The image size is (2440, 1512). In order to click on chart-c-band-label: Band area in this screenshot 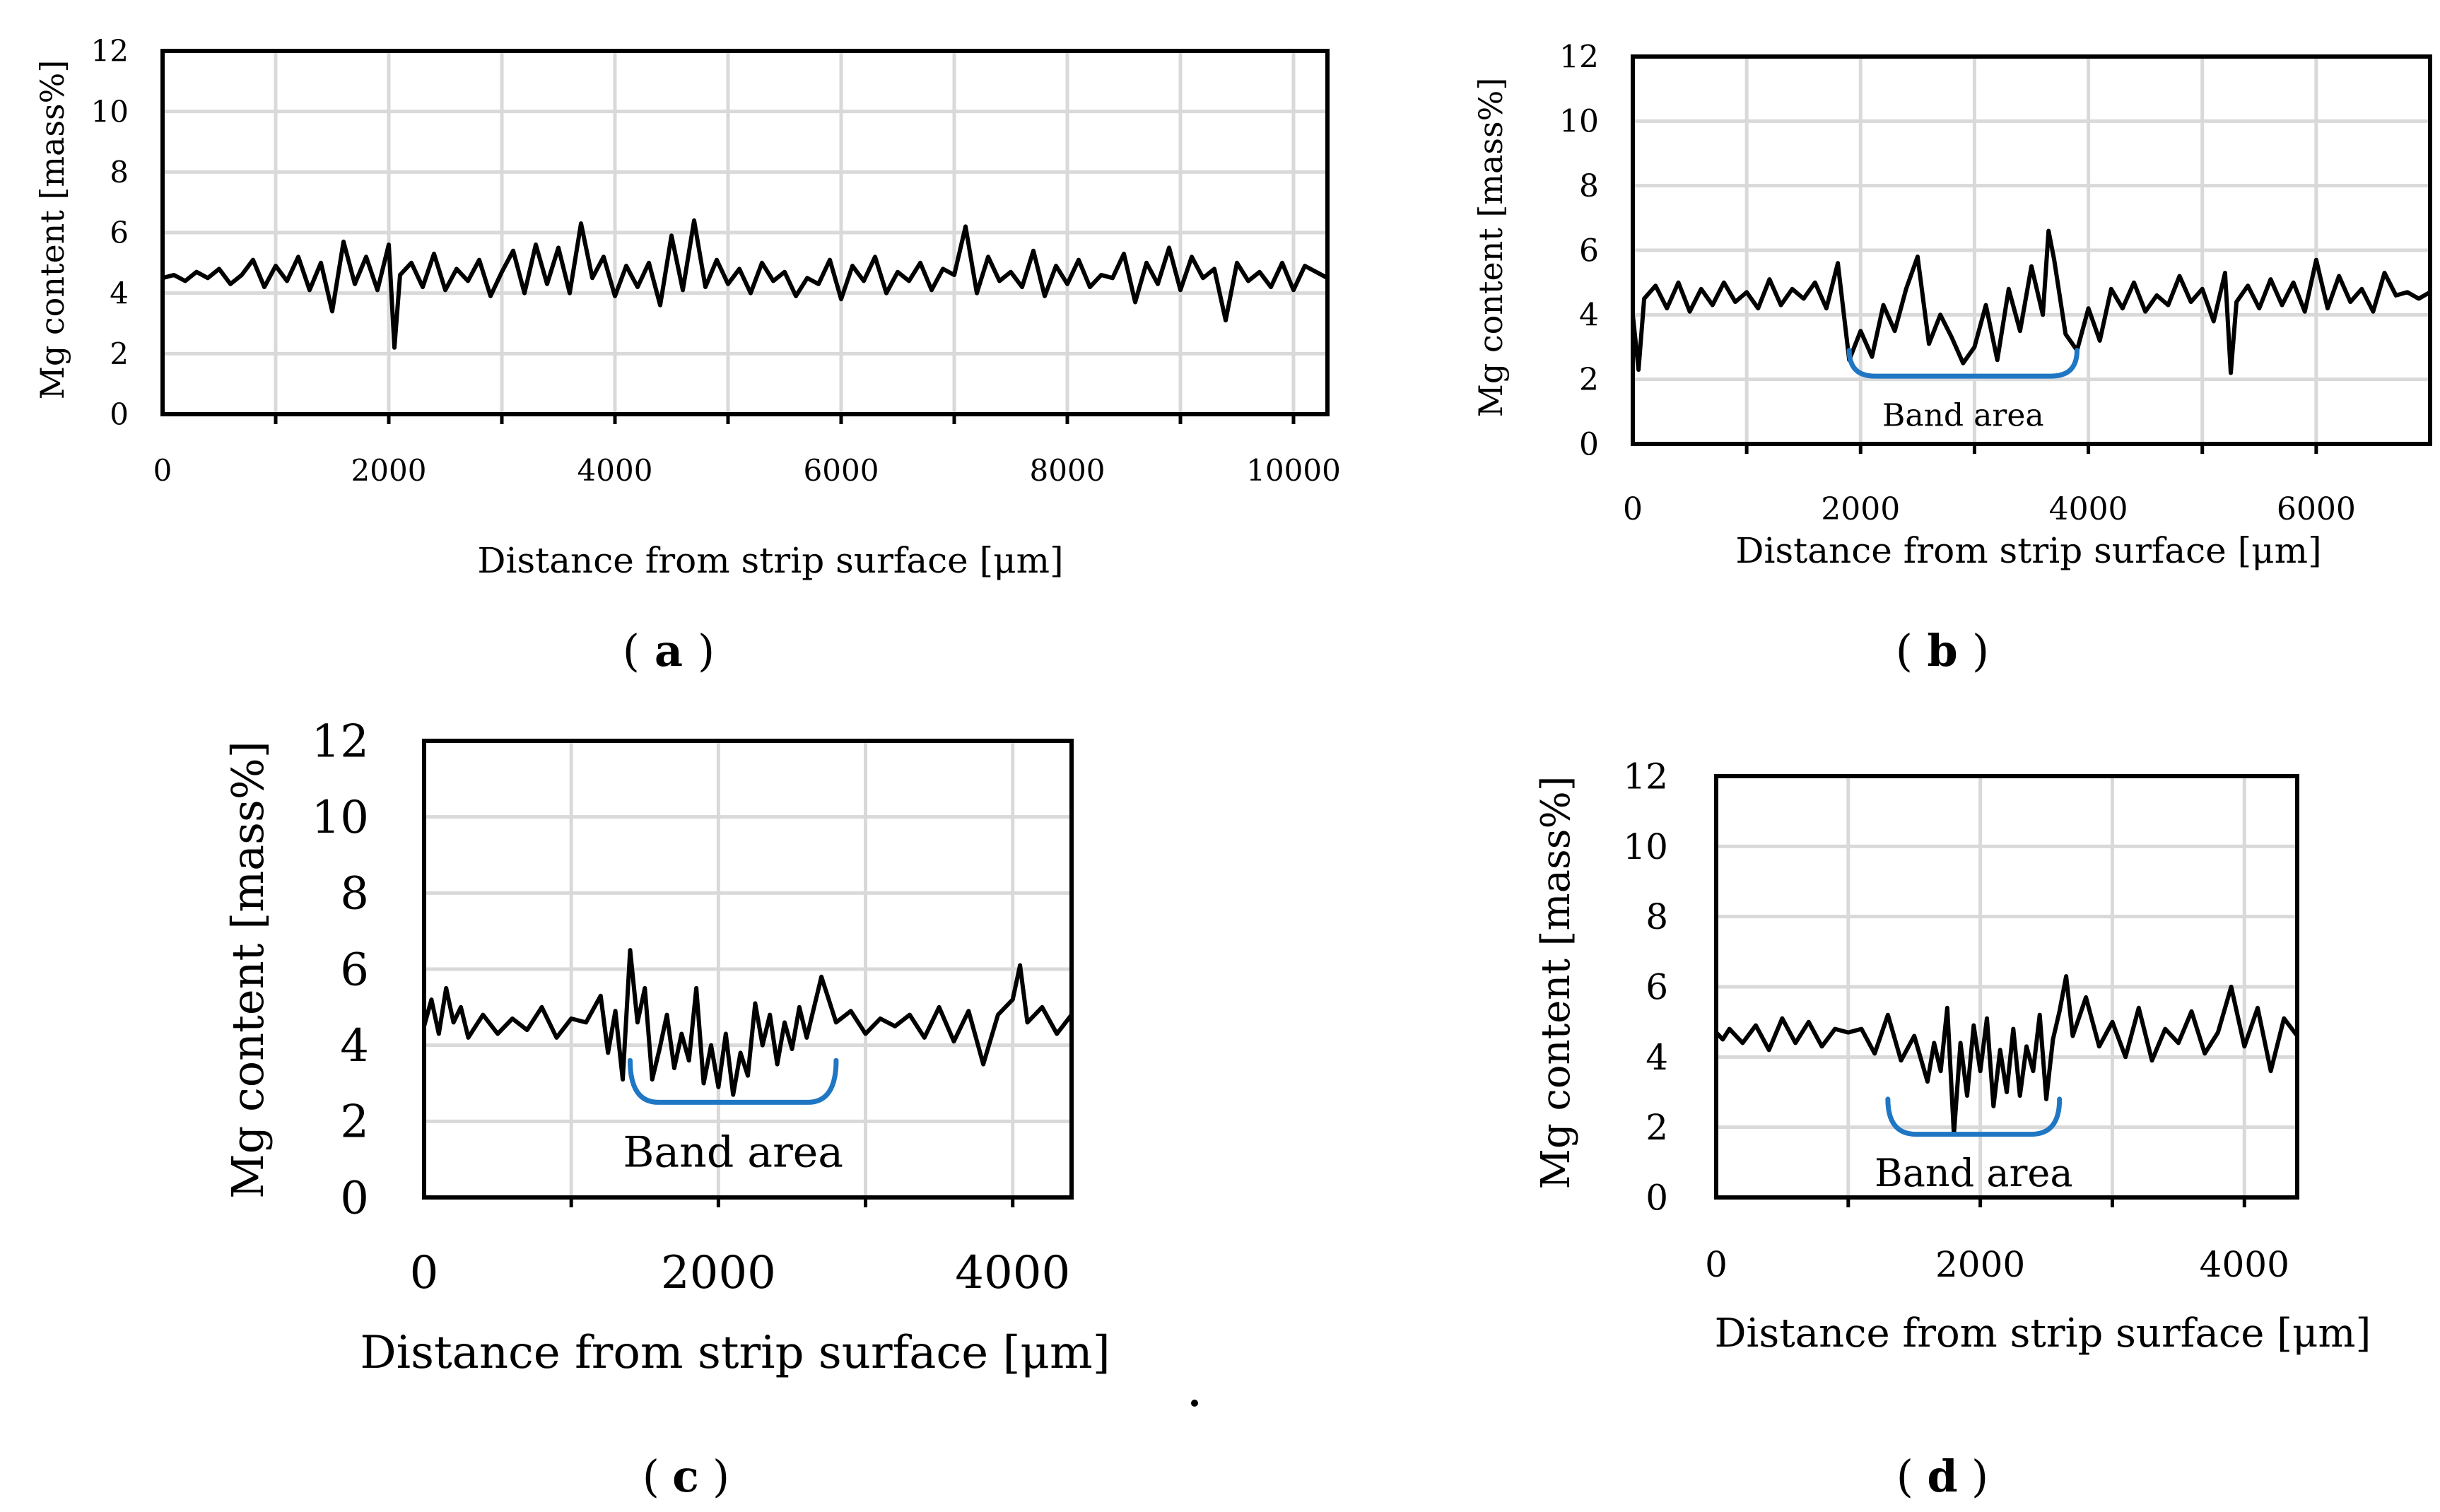, I will do `click(733, 1152)`.